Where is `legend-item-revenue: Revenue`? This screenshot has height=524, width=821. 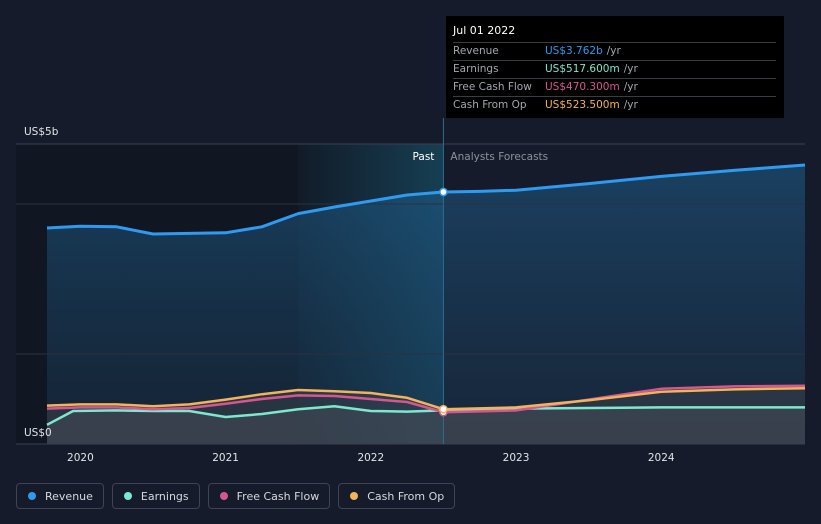
legend-item-revenue: Revenue is located at coordinates (60, 496).